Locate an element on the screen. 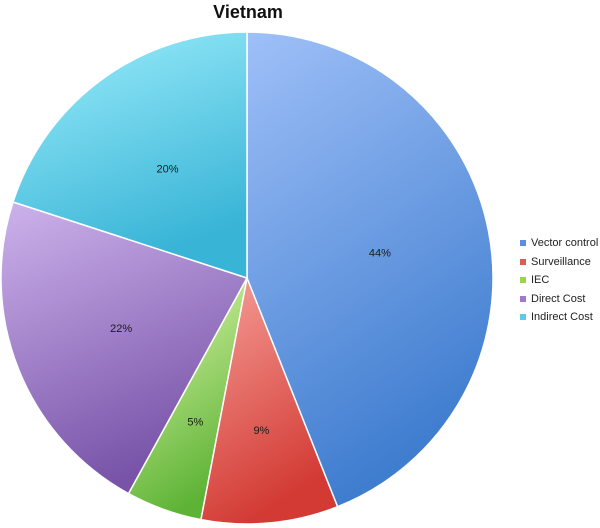 The image size is (600, 528). slice-label-surveillance: 9% is located at coordinates (261, 431).